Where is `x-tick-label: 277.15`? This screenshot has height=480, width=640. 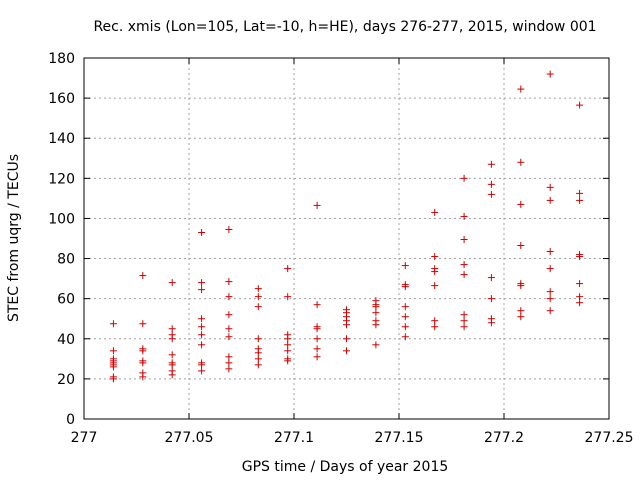
x-tick-label: 277.15 is located at coordinates (399, 438).